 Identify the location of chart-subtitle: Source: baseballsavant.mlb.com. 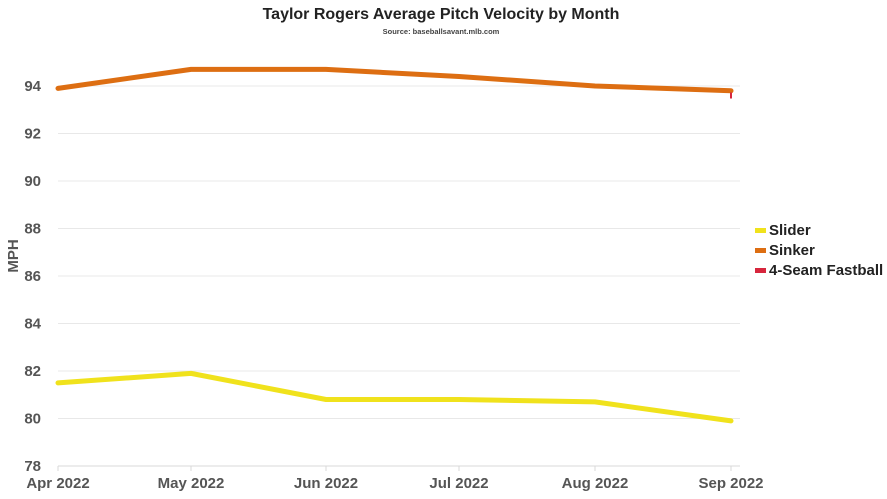
(441, 31).